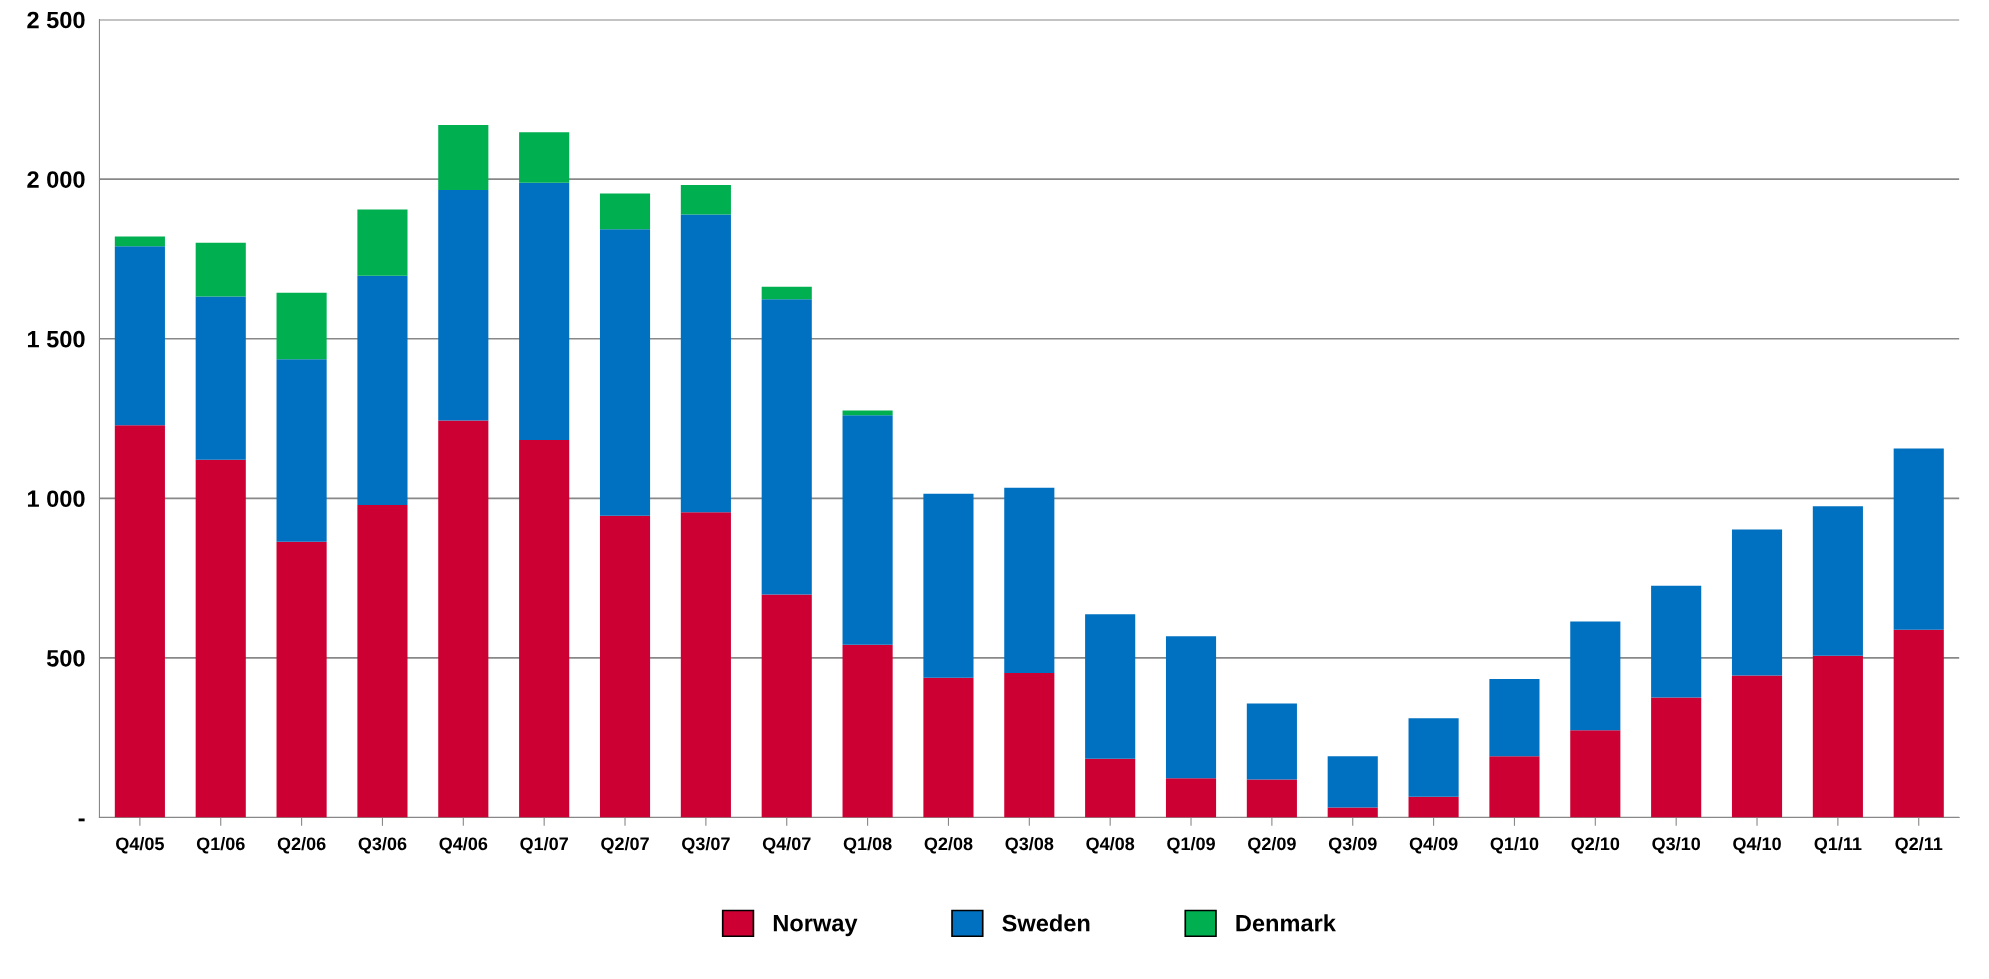  I want to click on x-tick-label: Q2/08, so click(948, 845).